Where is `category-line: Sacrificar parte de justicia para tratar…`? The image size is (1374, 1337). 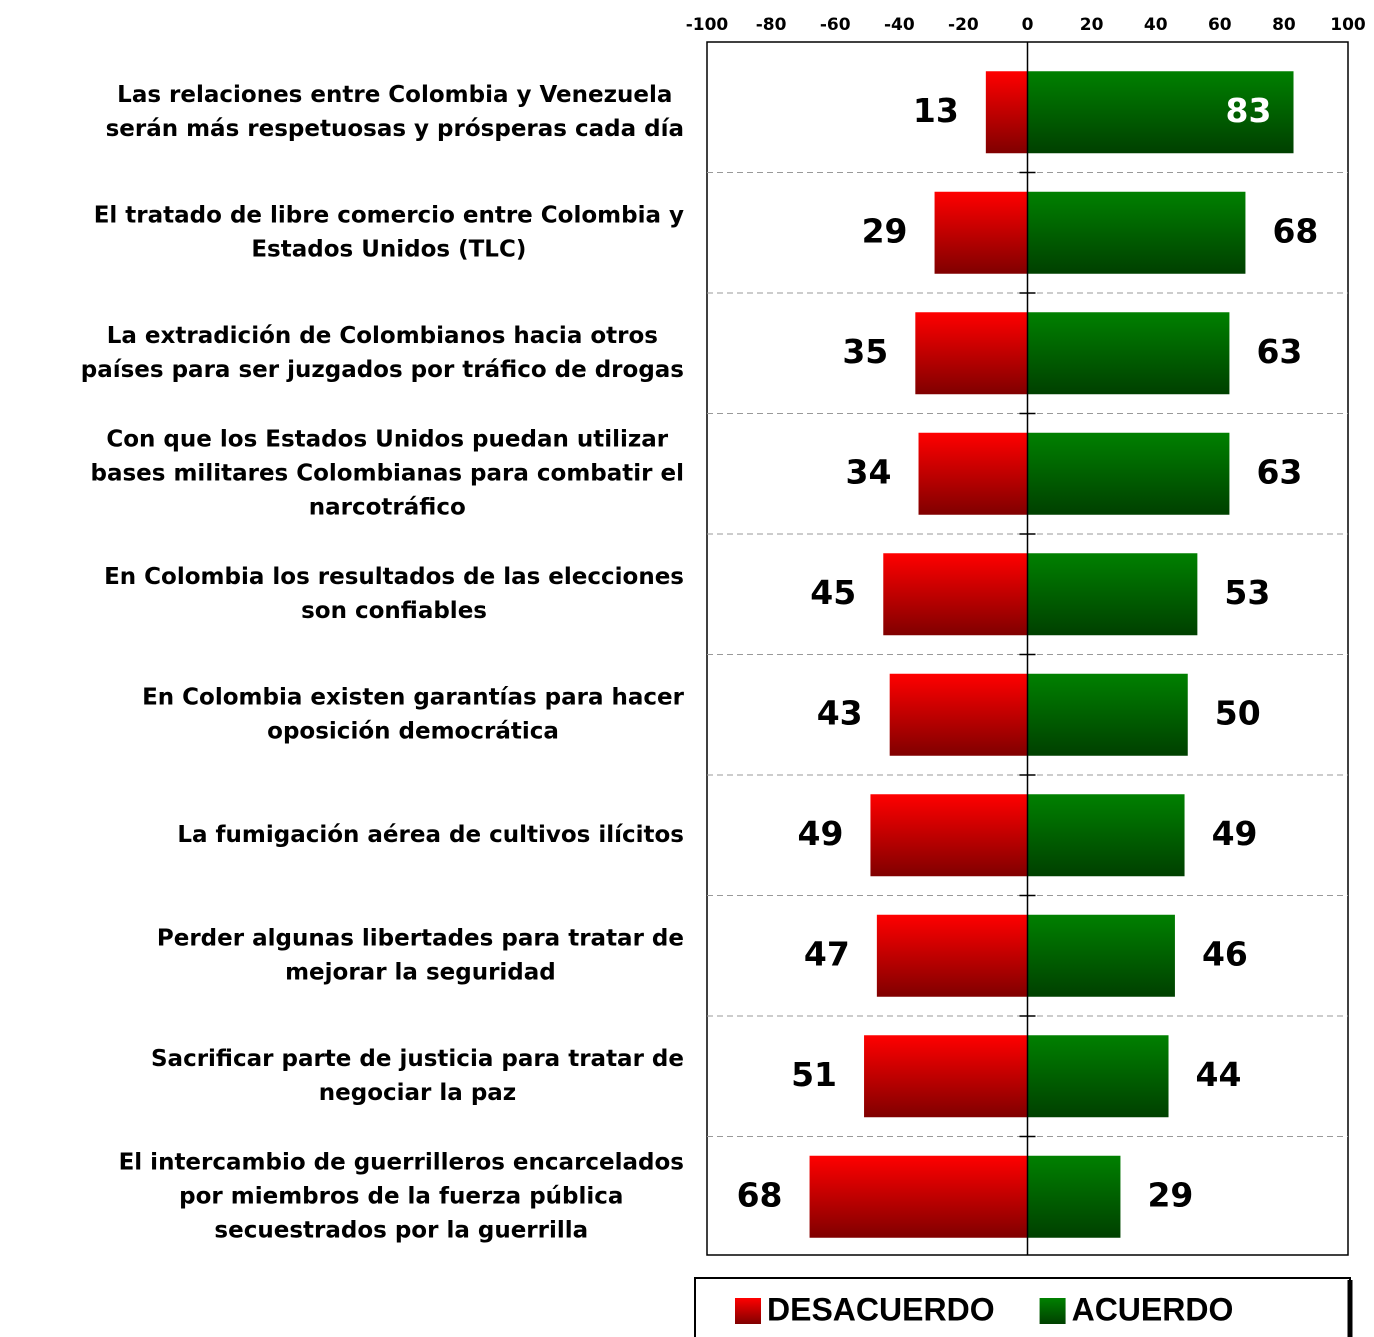
category-line: Sacrificar parte de justicia para tratar… is located at coordinates (417, 1059).